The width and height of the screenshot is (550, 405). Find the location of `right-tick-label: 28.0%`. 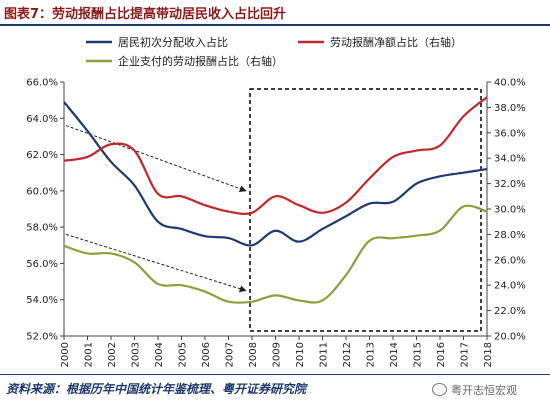

right-tick-label: 28.0% is located at coordinates (510, 235).